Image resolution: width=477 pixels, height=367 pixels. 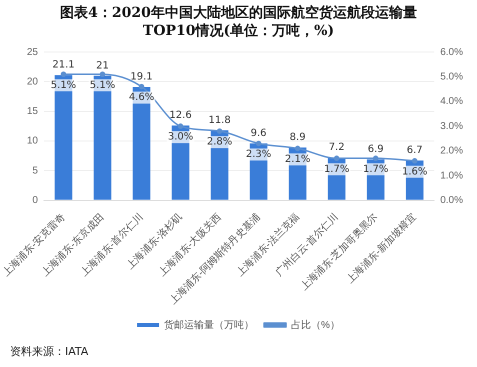 I want to click on data-label: 11.8, so click(x=219, y=120).